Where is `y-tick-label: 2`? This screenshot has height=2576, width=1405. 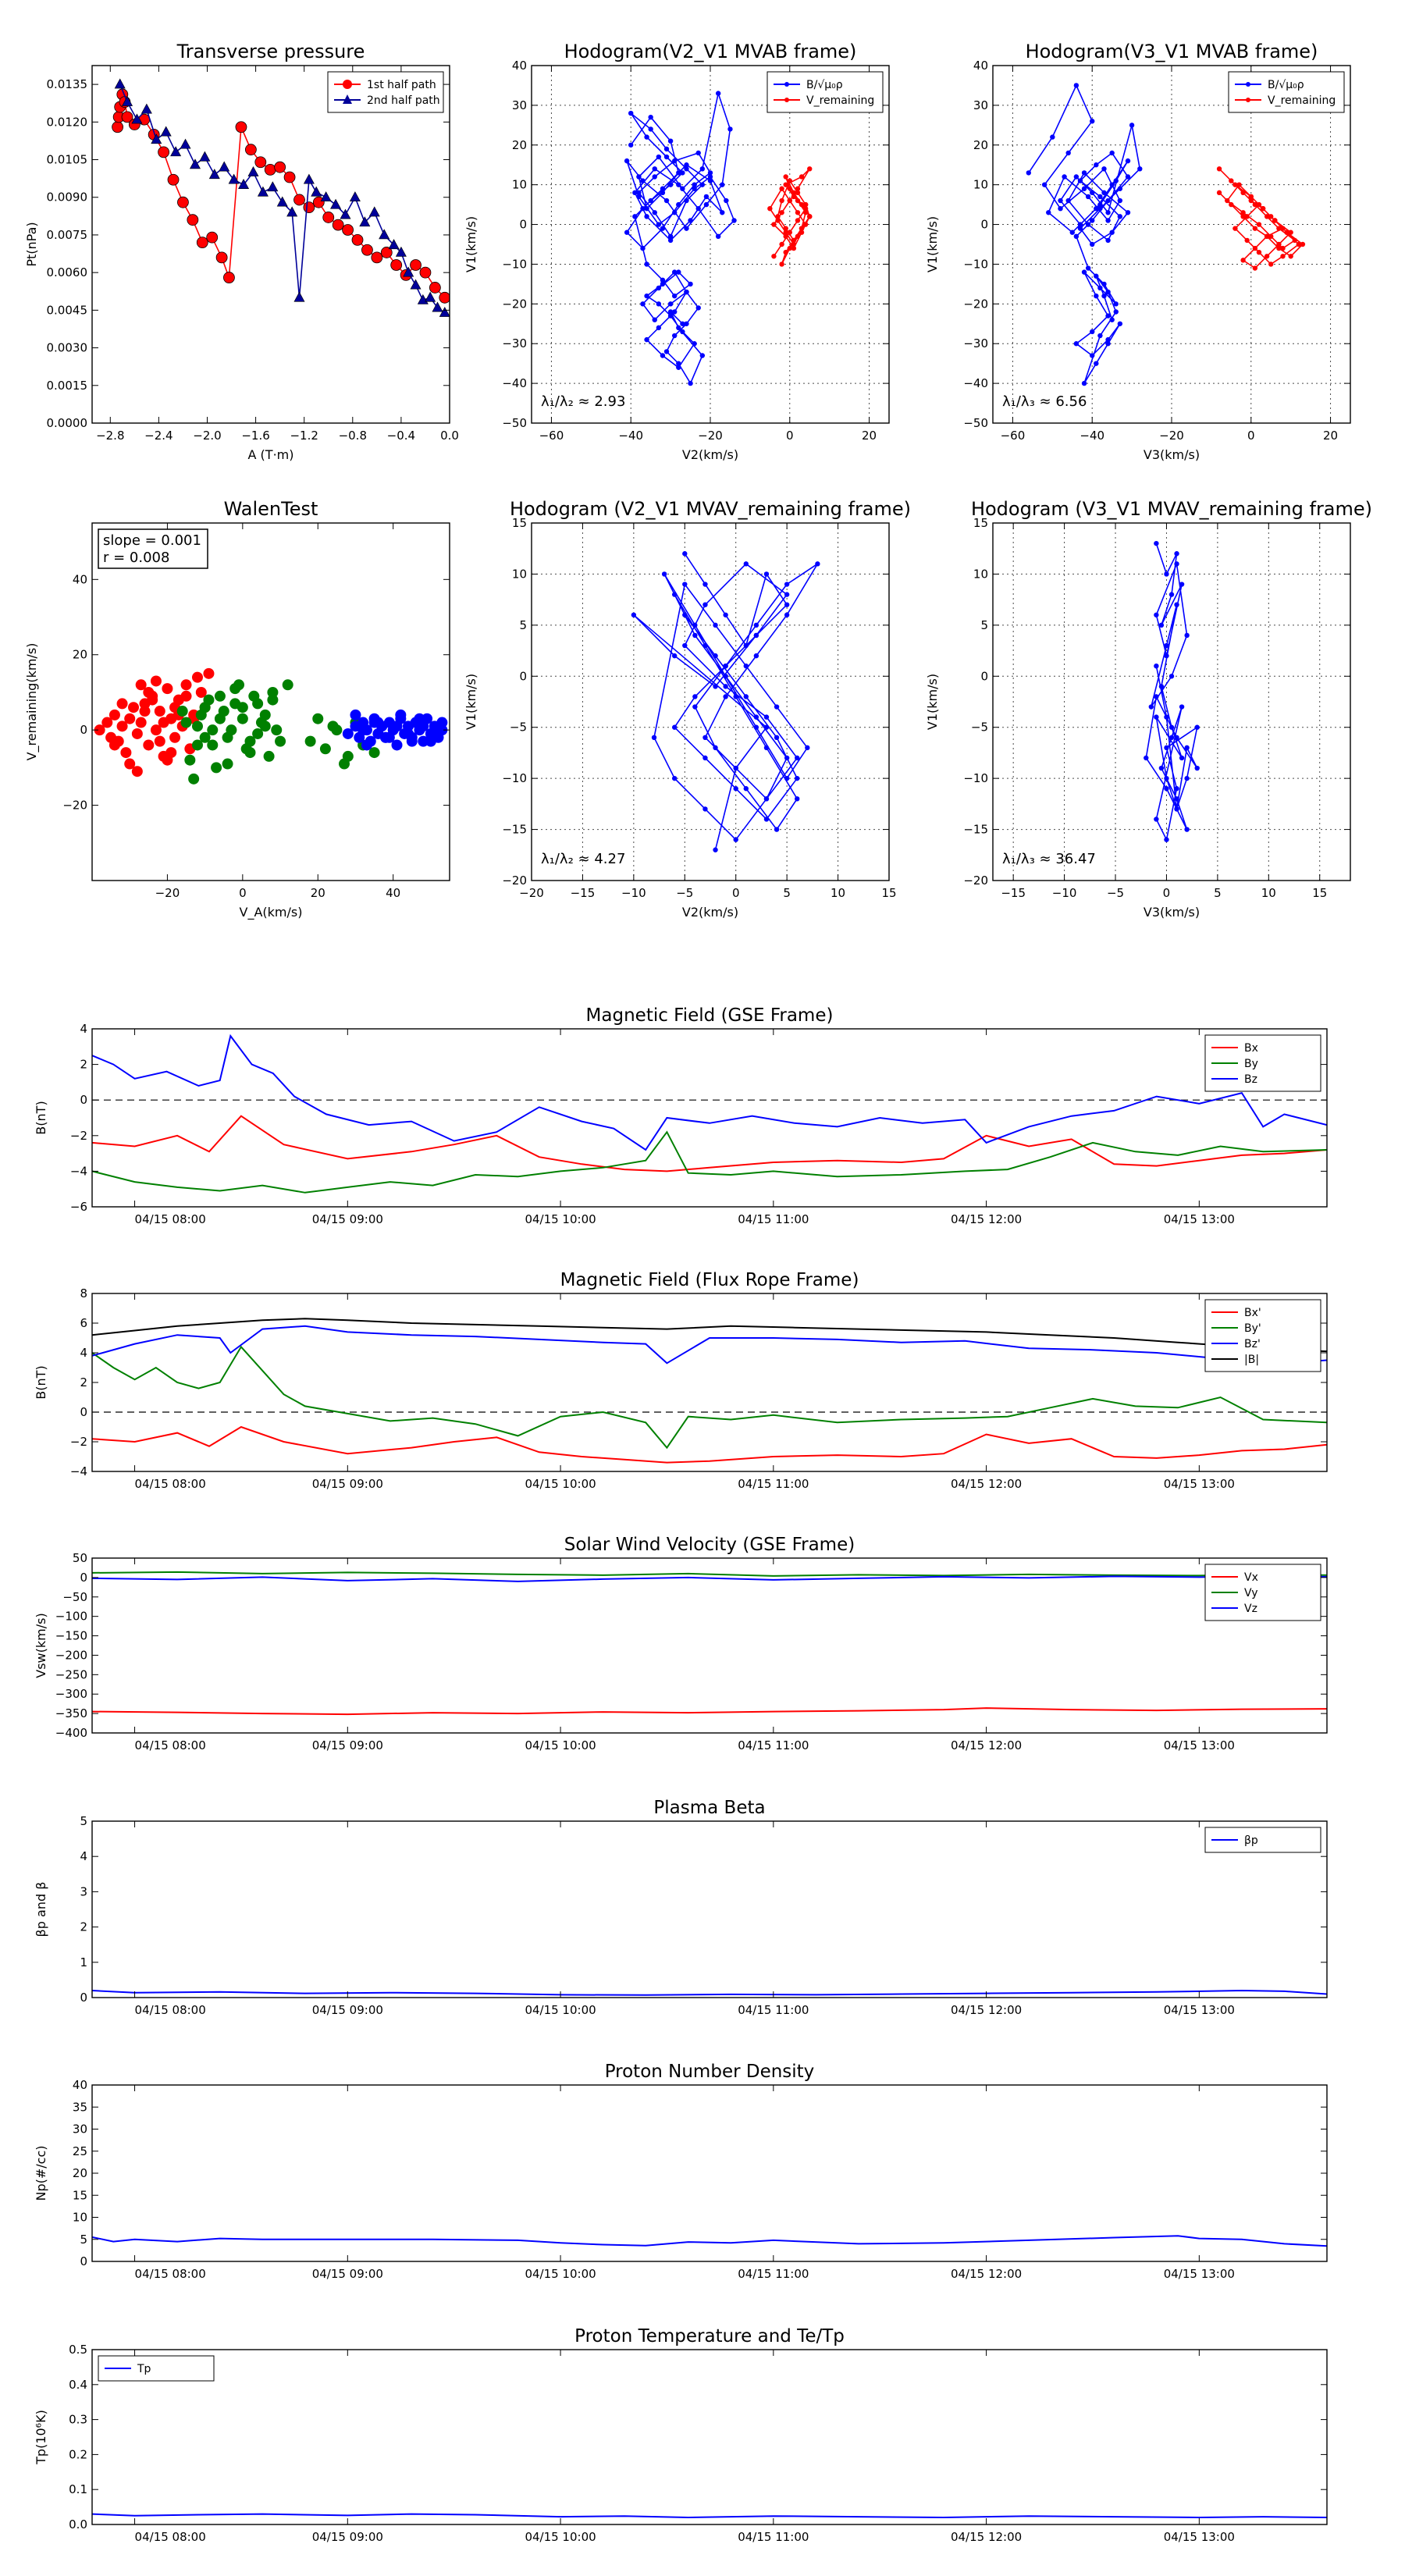
y-tick-label: 2 is located at coordinates (84, 1927).